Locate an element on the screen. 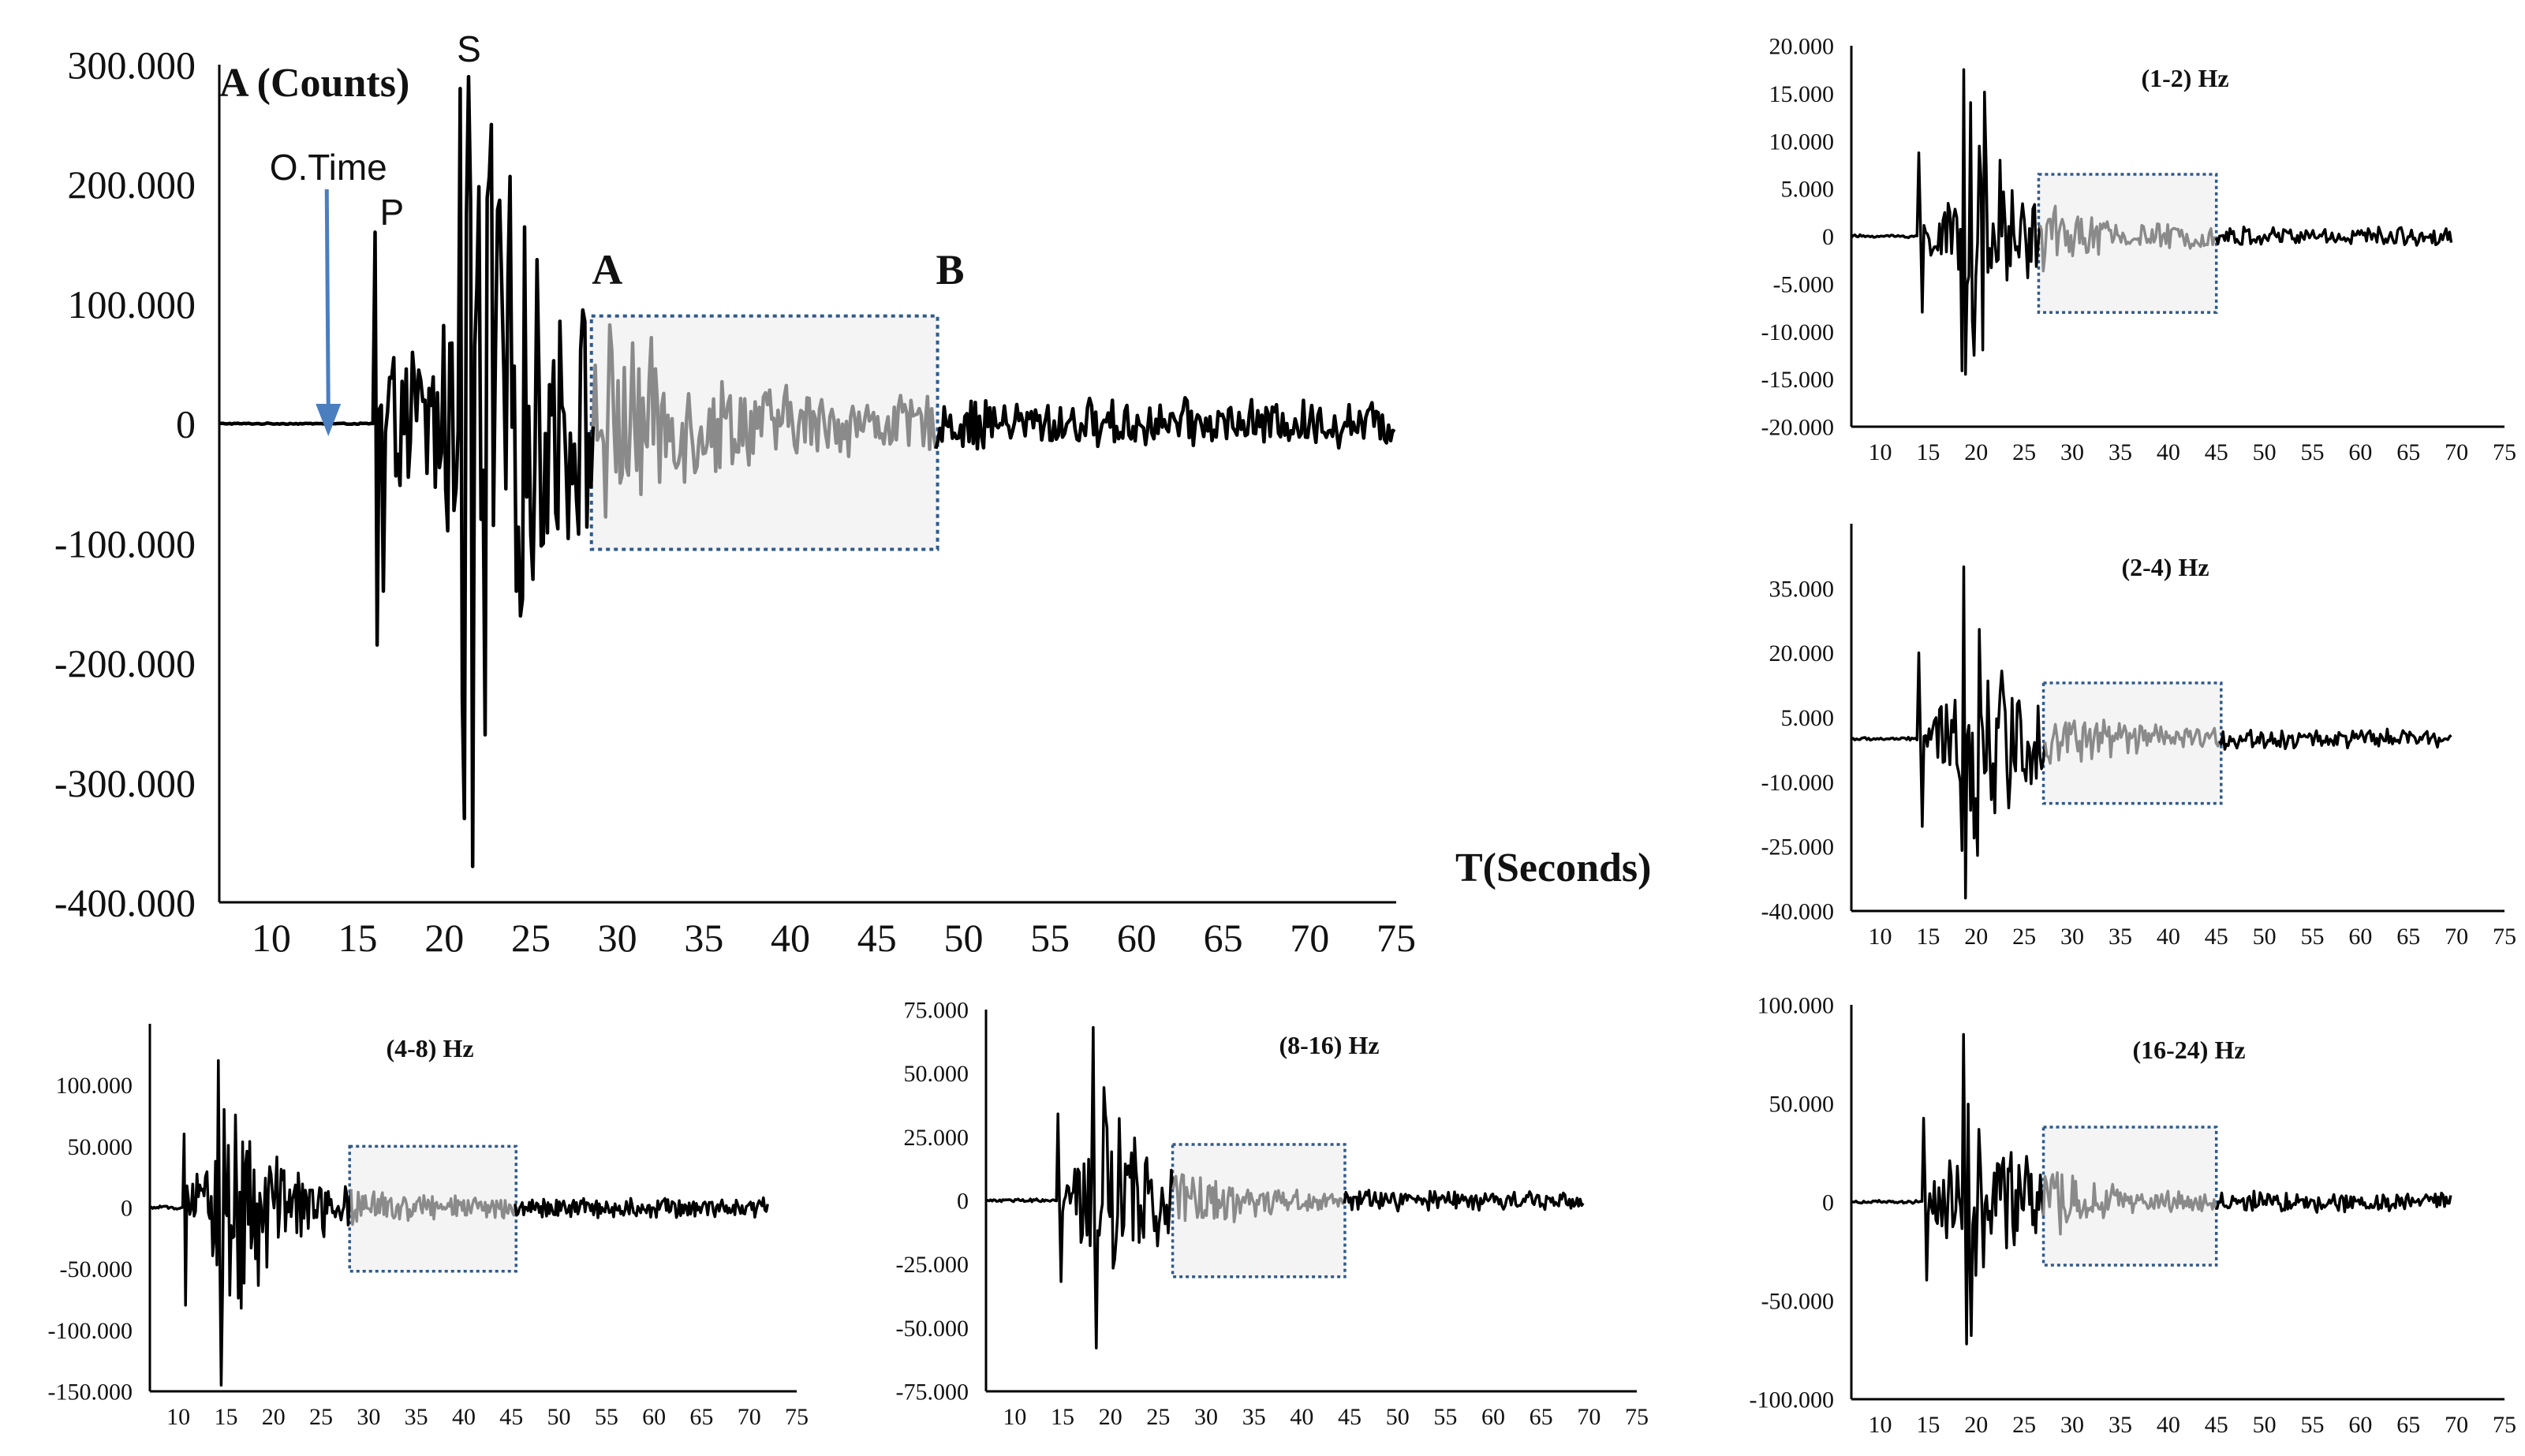  origin-time-label: O.Time is located at coordinates (328, 167).